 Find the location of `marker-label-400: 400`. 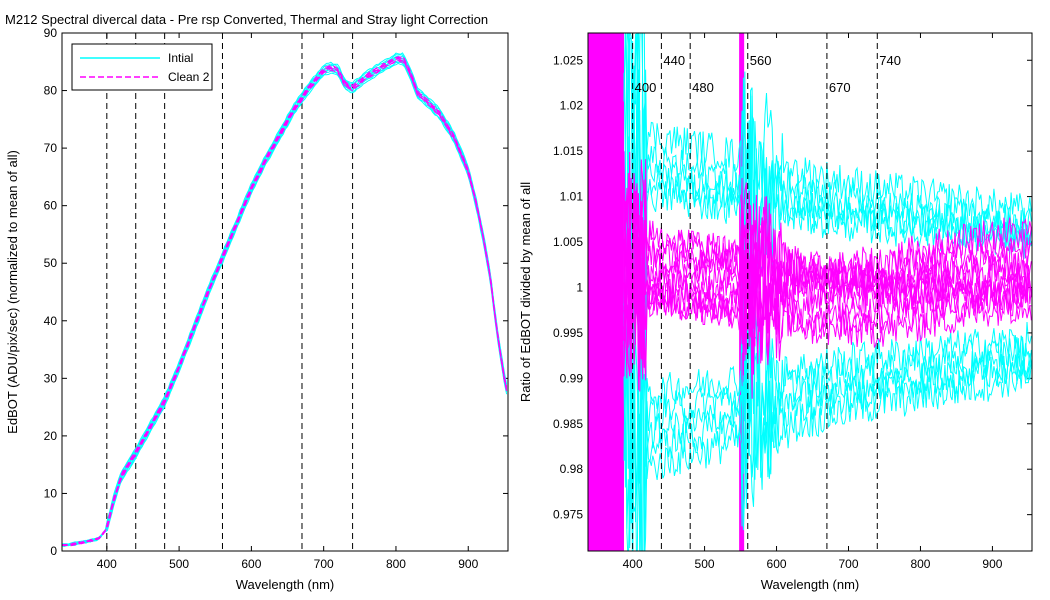

marker-label-400: 400 is located at coordinates (646, 87).